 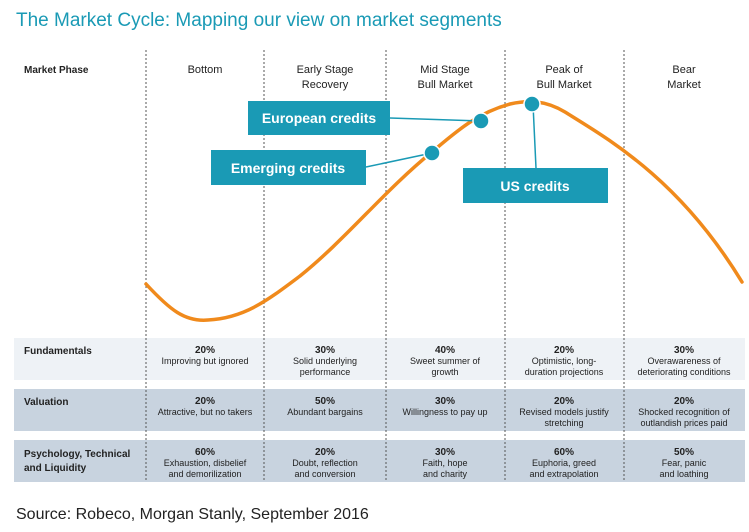 What do you see at coordinates (445, 70) in the screenshot?
I see `phase-mid-line1: Mid Stage` at bounding box center [445, 70].